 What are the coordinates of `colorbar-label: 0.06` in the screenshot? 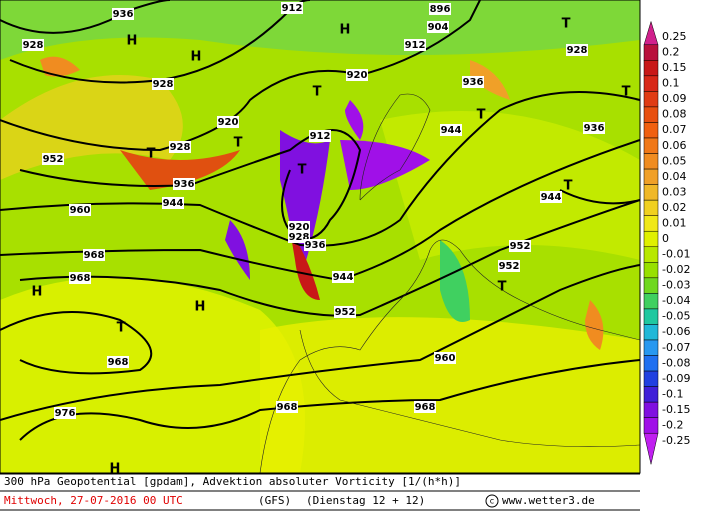 It's located at (674, 145).